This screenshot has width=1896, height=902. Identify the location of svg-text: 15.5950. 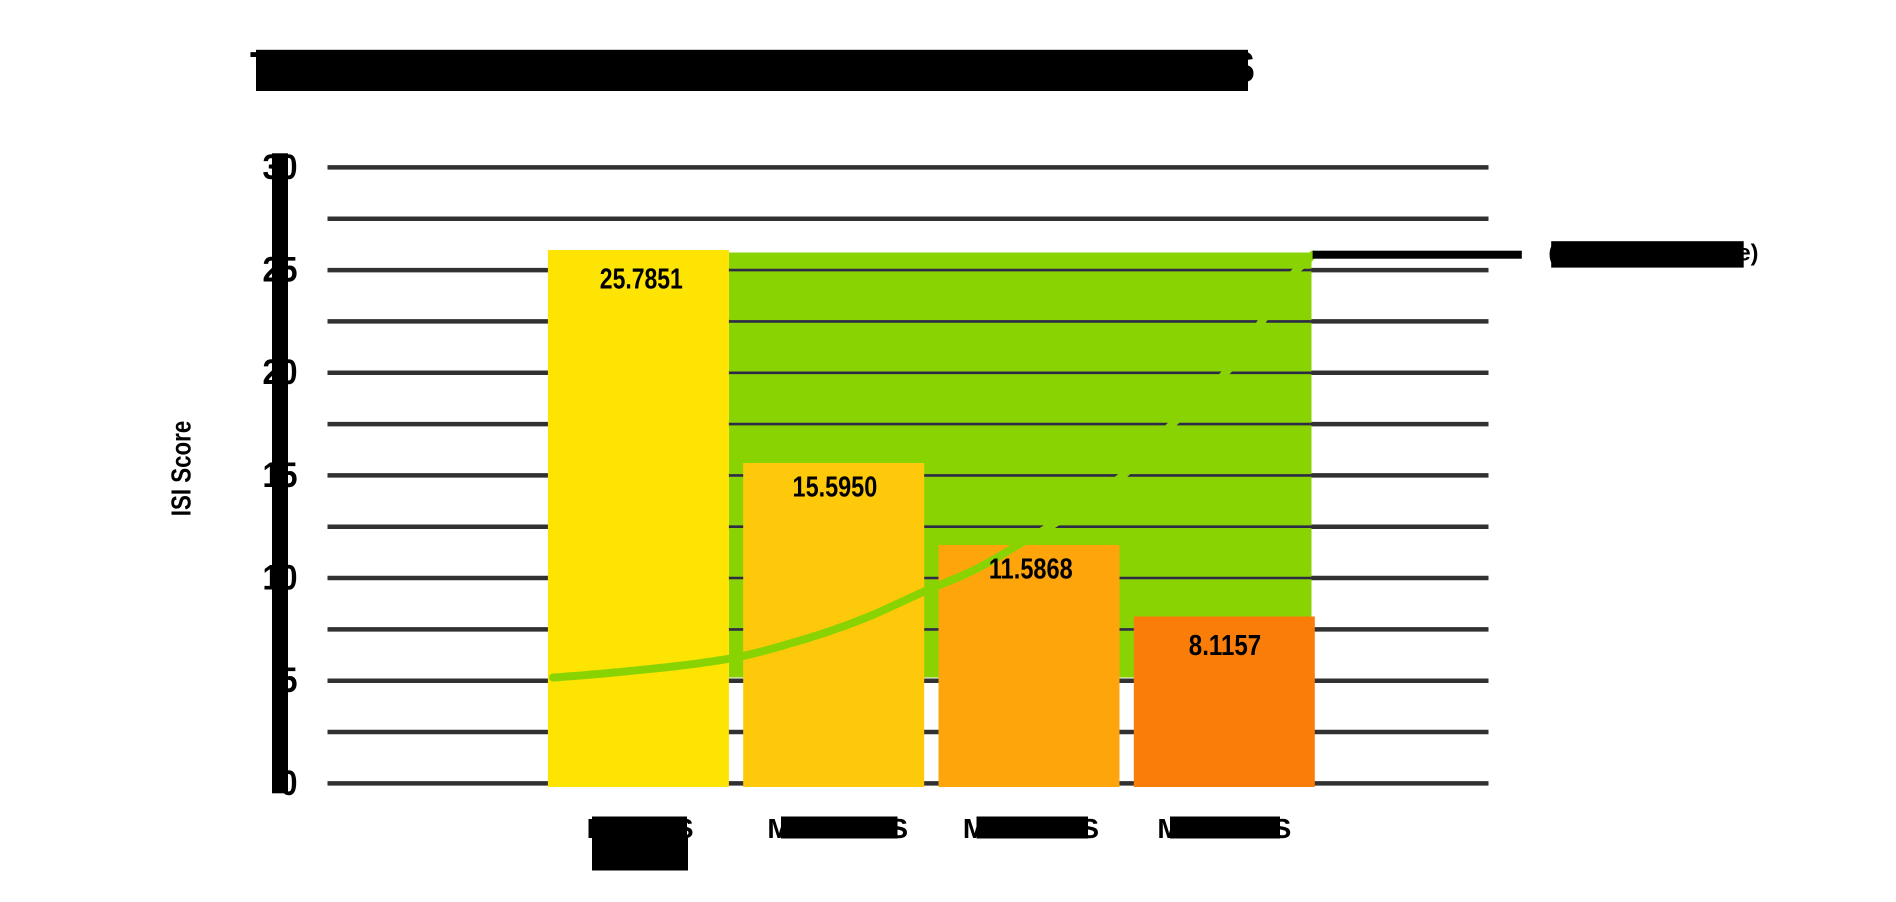
(835, 487).